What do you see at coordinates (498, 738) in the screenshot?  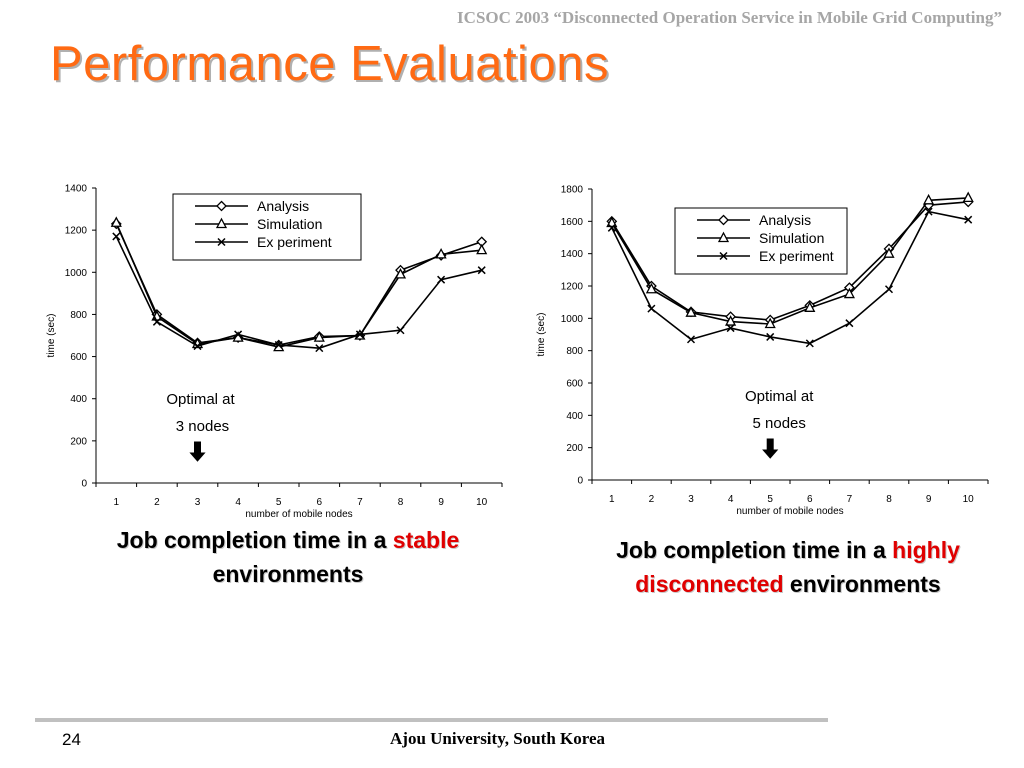 I see `footer-organization: Ajou University, South Korea` at bounding box center [498, 738].